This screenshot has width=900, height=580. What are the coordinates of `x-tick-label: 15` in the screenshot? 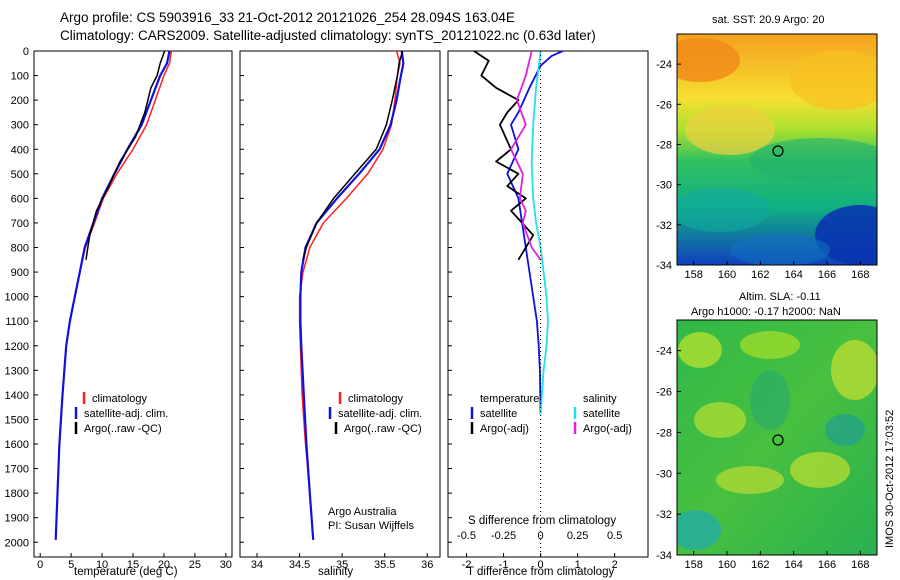 It's located at (133, 565).